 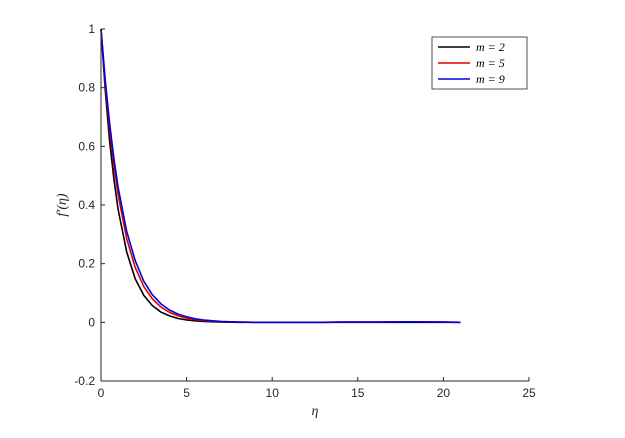 I want to click on x-axis-label: η, so click(x=315, y=411).